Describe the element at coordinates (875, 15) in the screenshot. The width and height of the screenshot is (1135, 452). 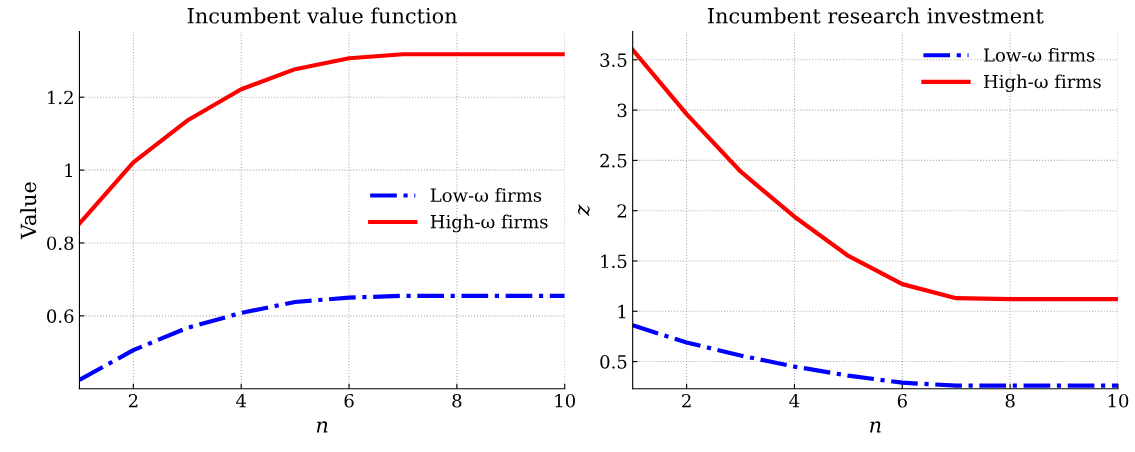
I see `chart-title: Incumbent research investment` at that location.